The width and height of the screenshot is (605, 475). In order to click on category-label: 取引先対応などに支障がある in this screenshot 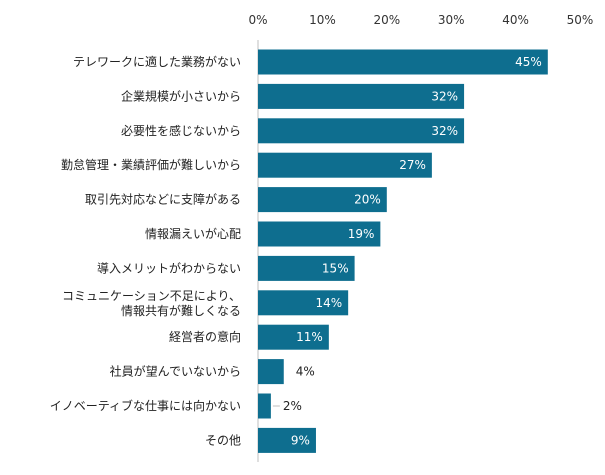, I will do `click(163, 199)`.